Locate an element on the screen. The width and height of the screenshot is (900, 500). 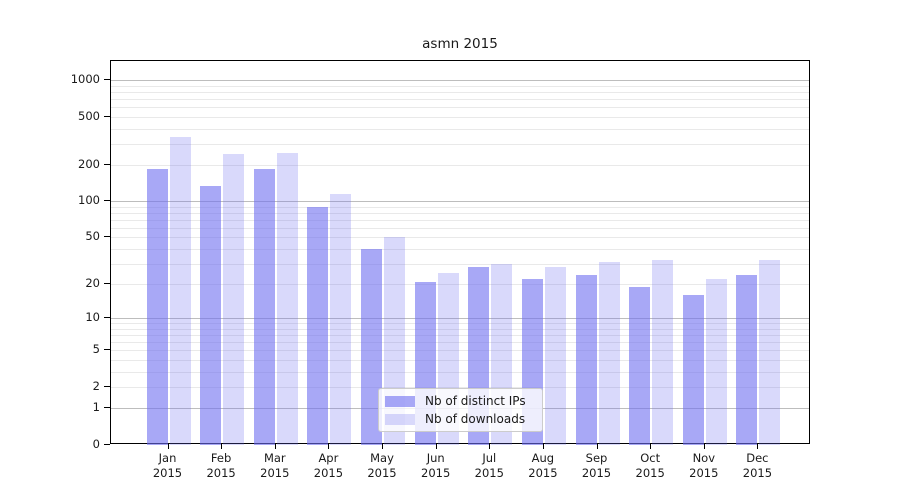
legend-row-distinct-ips: Nb of distinct IPs is located at coordinates (459, 401).